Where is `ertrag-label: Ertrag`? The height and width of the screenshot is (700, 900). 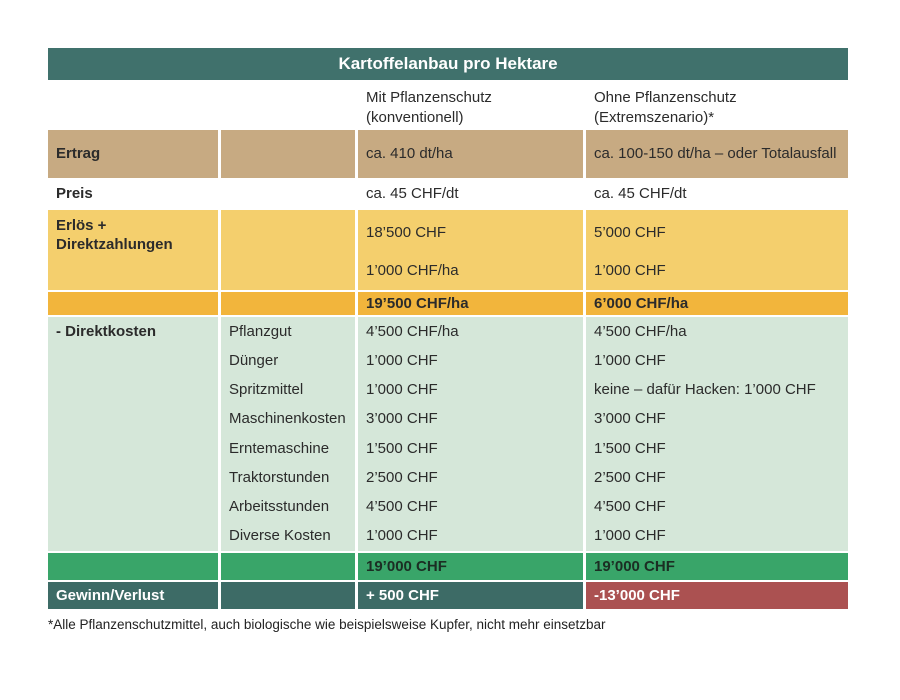
ertrag-label: Ertrag is located at coordinates (134, 155).